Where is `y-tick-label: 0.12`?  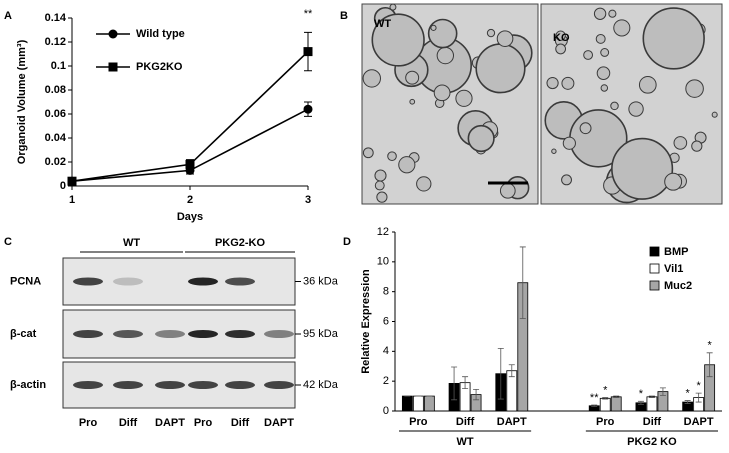 y-tick-label: 0.12 is located at coordinates (55, 42).